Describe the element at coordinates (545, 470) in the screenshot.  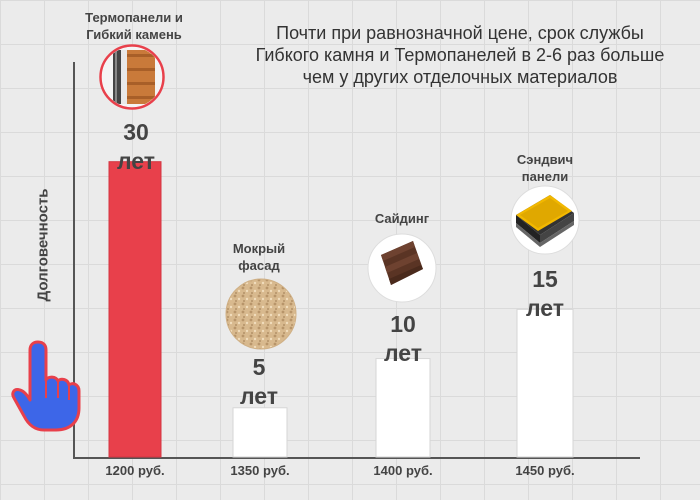
I see `price-label-1450: 1450 руб.` at that location.